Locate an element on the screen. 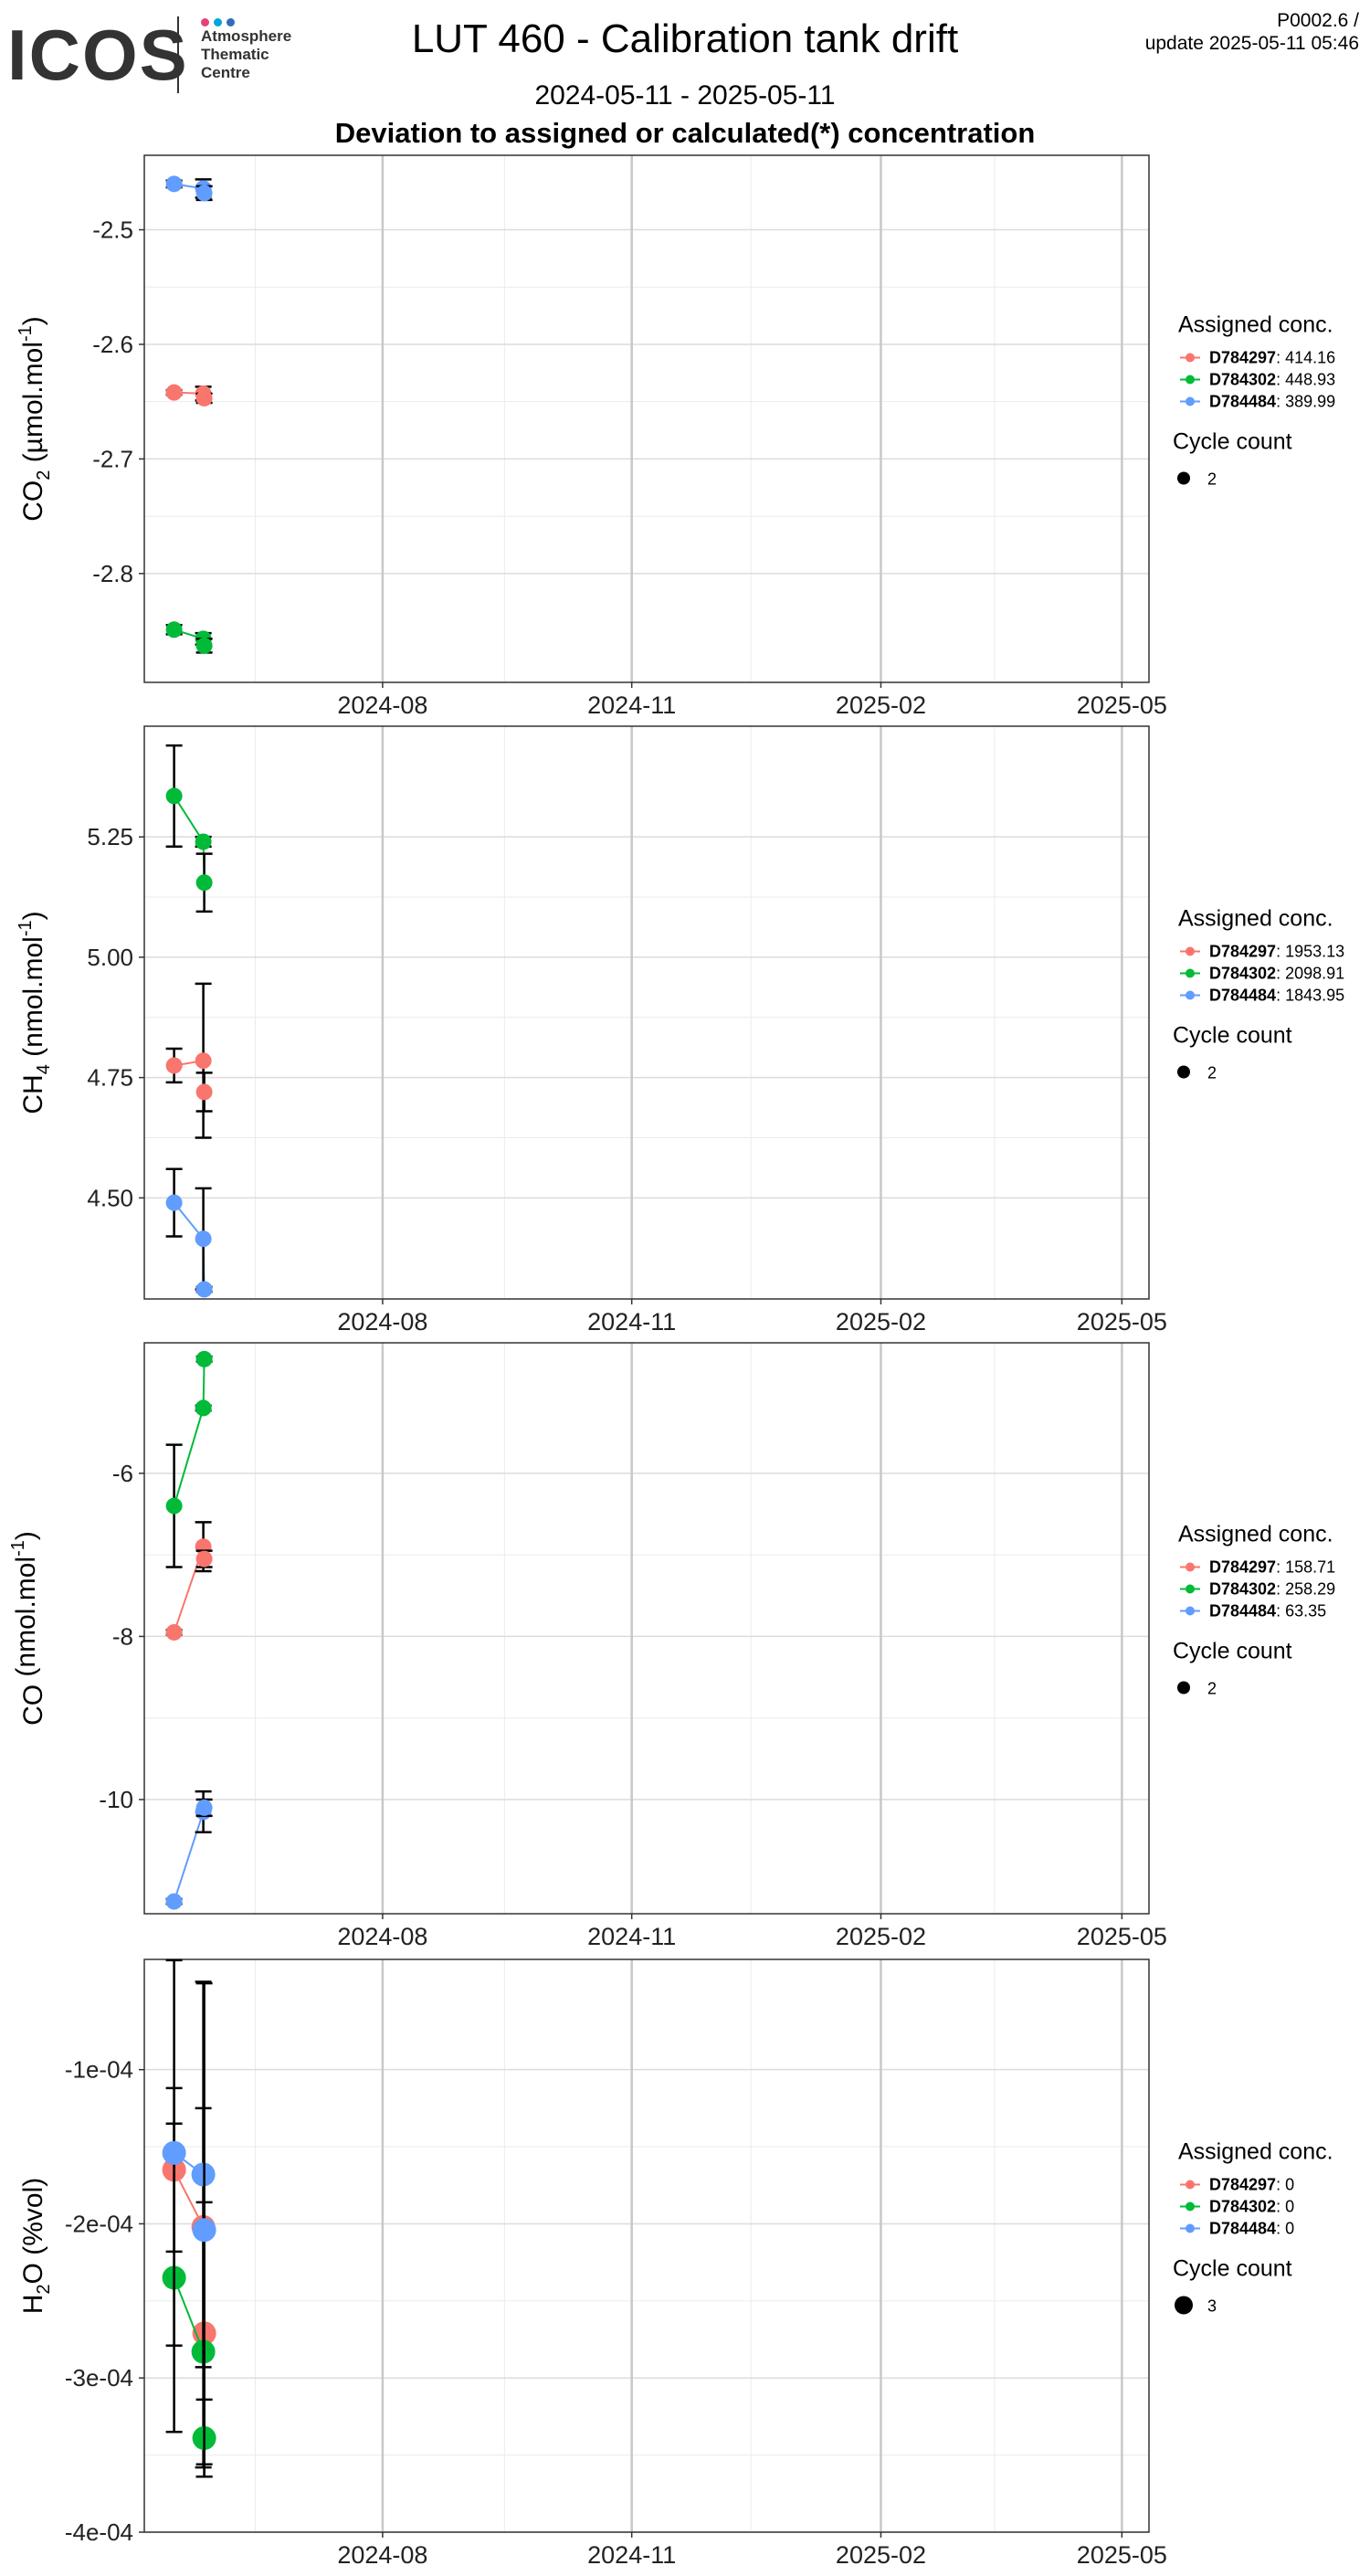 The height and width of the screenshot is (2576, 1370). y-tick-label: -2e-04 is located at coordinates (99, 2223).